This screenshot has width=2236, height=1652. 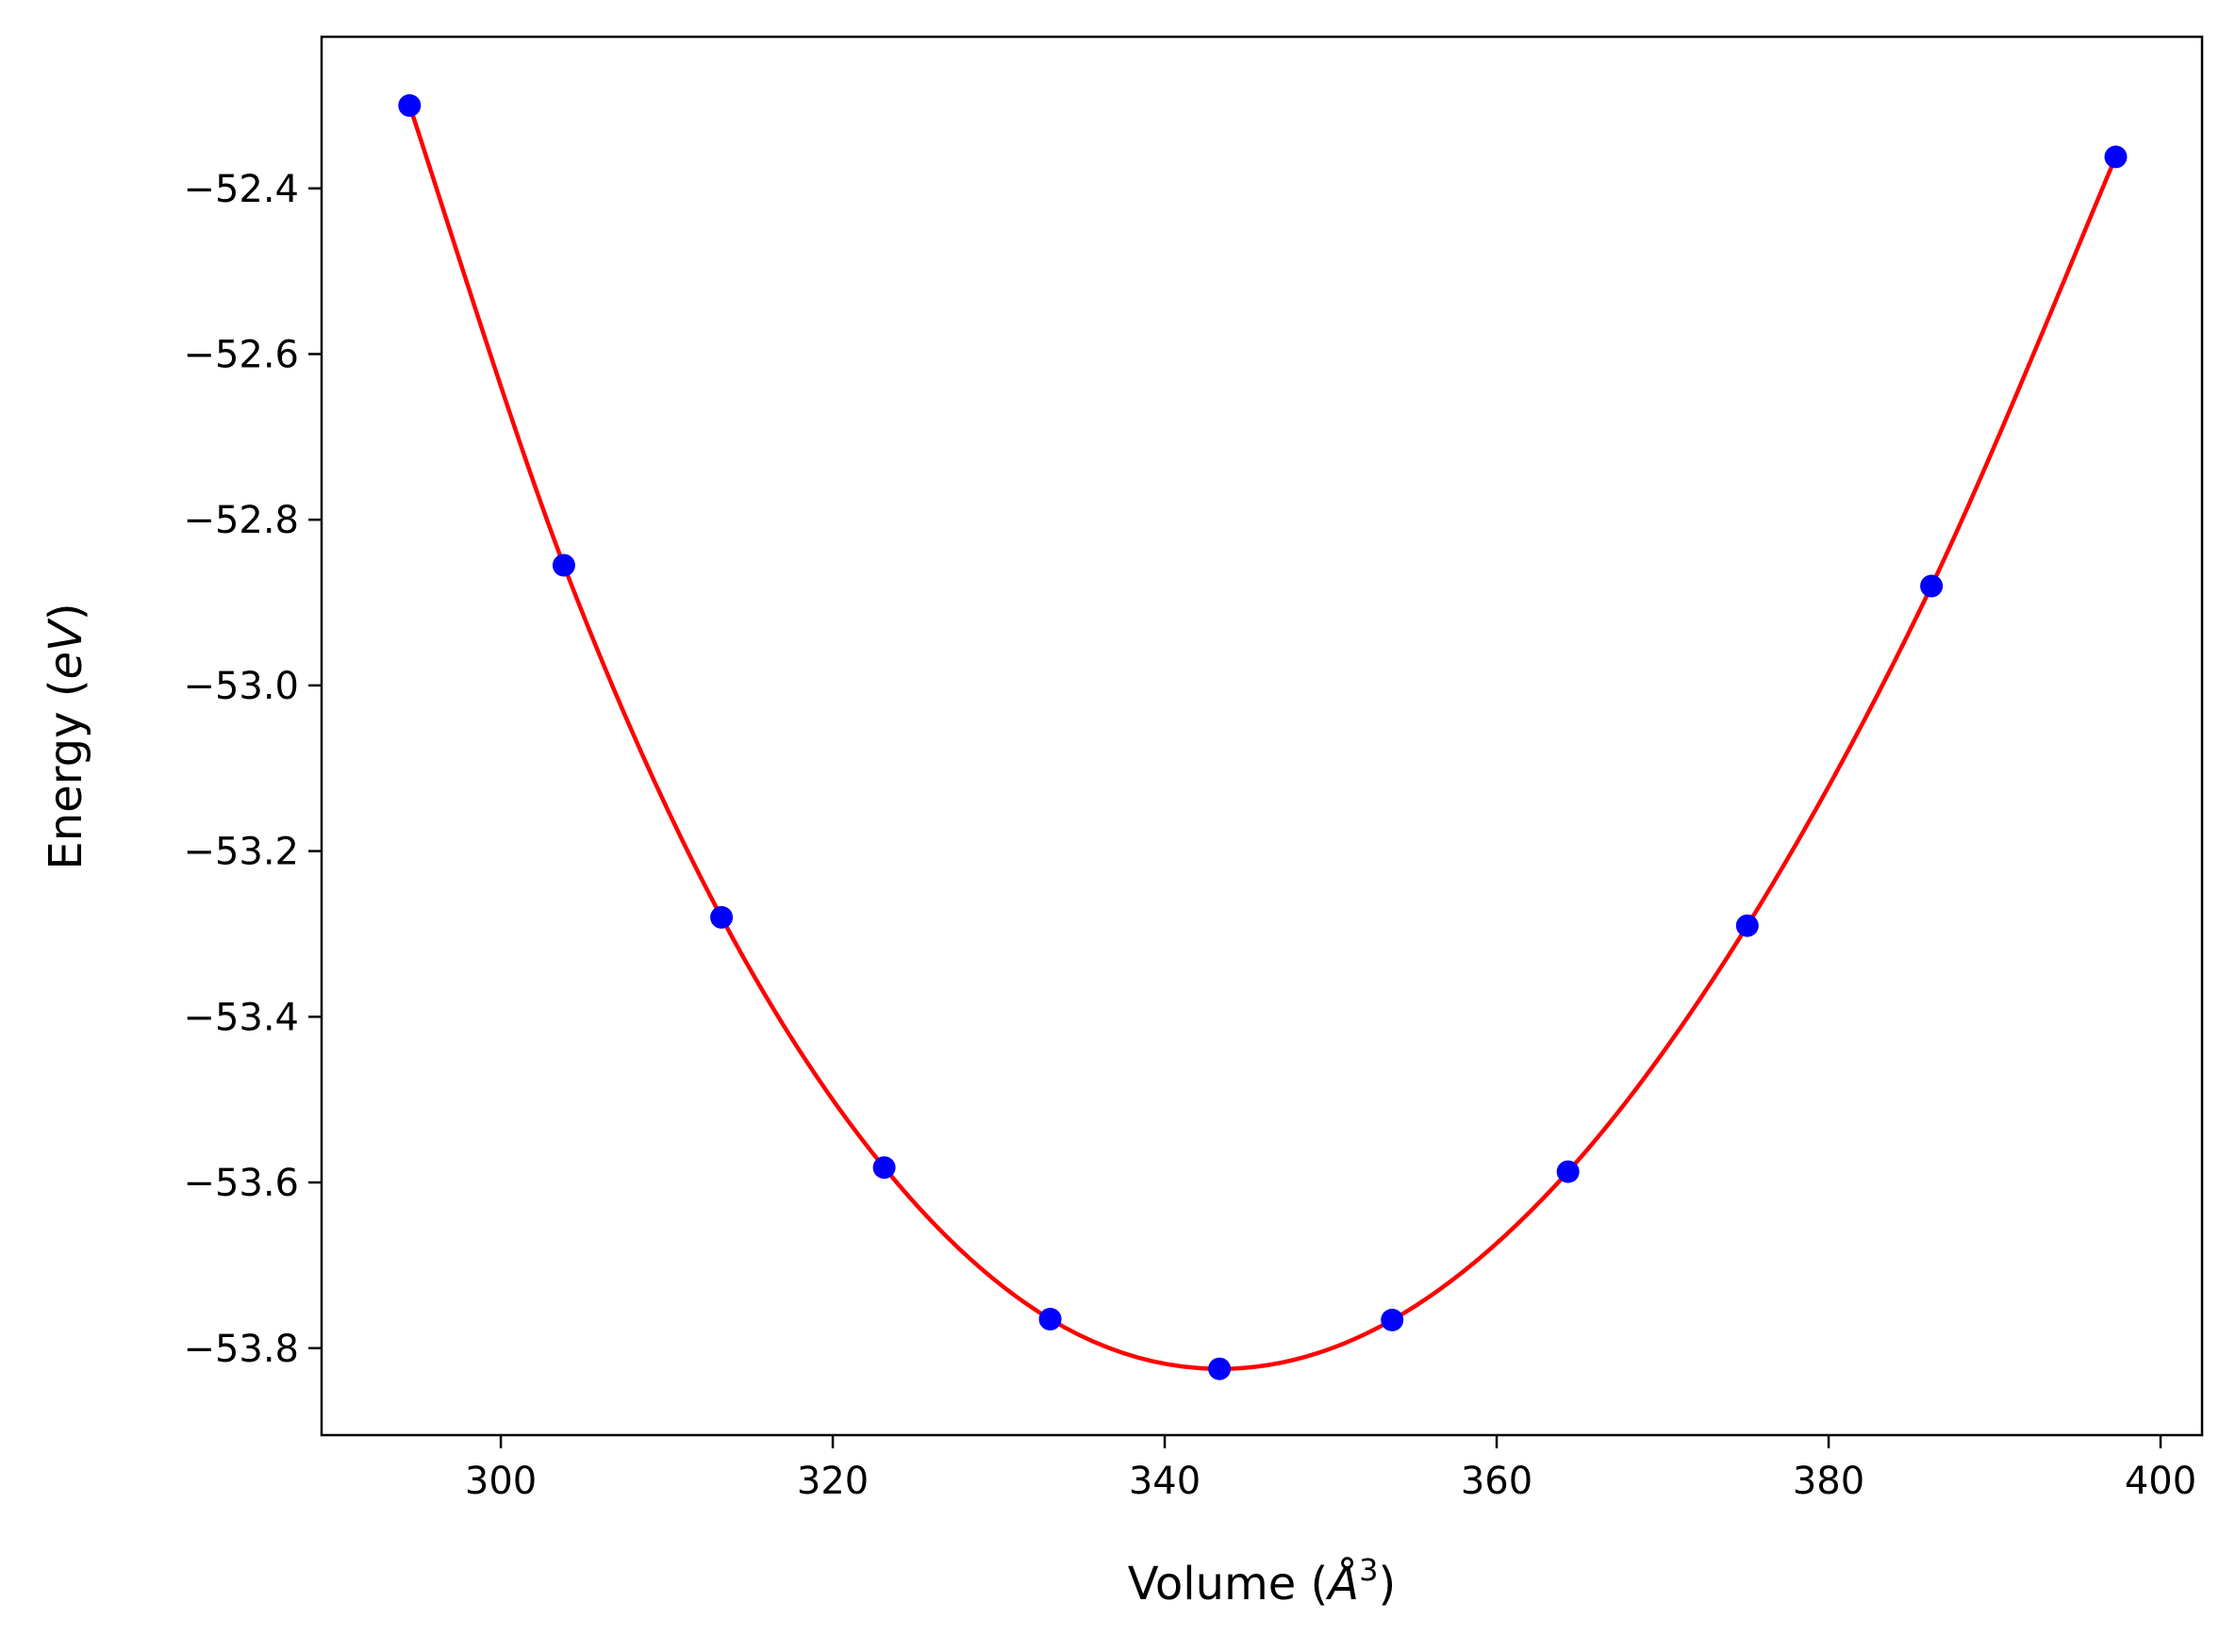 I want to click on x-tick-label: 320, so click(x=833, y=1481).